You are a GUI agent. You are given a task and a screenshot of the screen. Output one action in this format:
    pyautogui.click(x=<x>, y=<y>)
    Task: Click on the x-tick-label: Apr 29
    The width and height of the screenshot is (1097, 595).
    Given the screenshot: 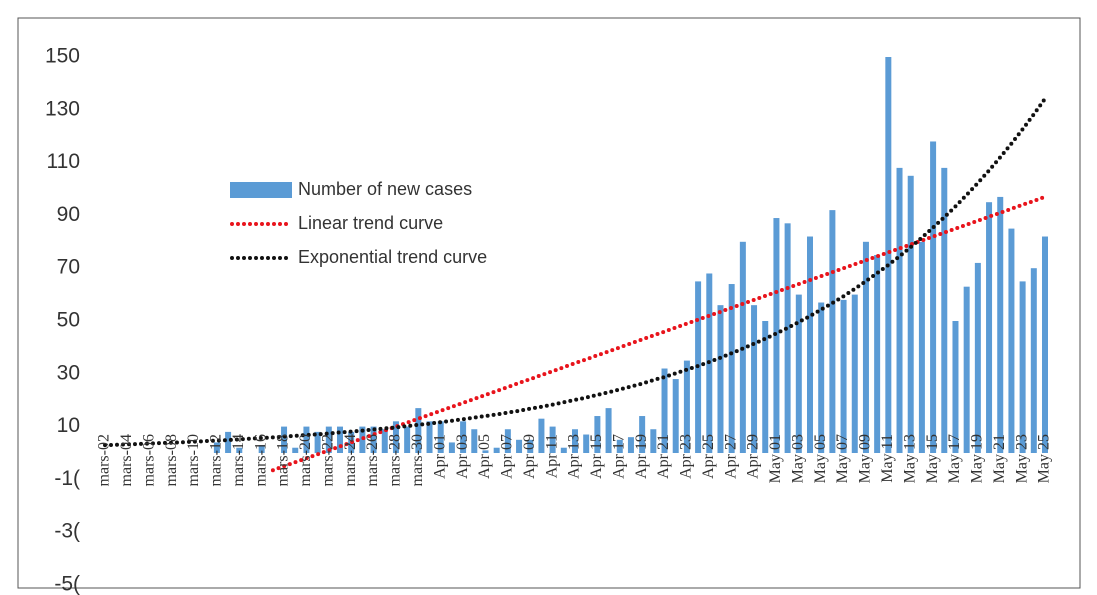 What is the action you would take?
    pyautogui.click(x=753, y=456)
    